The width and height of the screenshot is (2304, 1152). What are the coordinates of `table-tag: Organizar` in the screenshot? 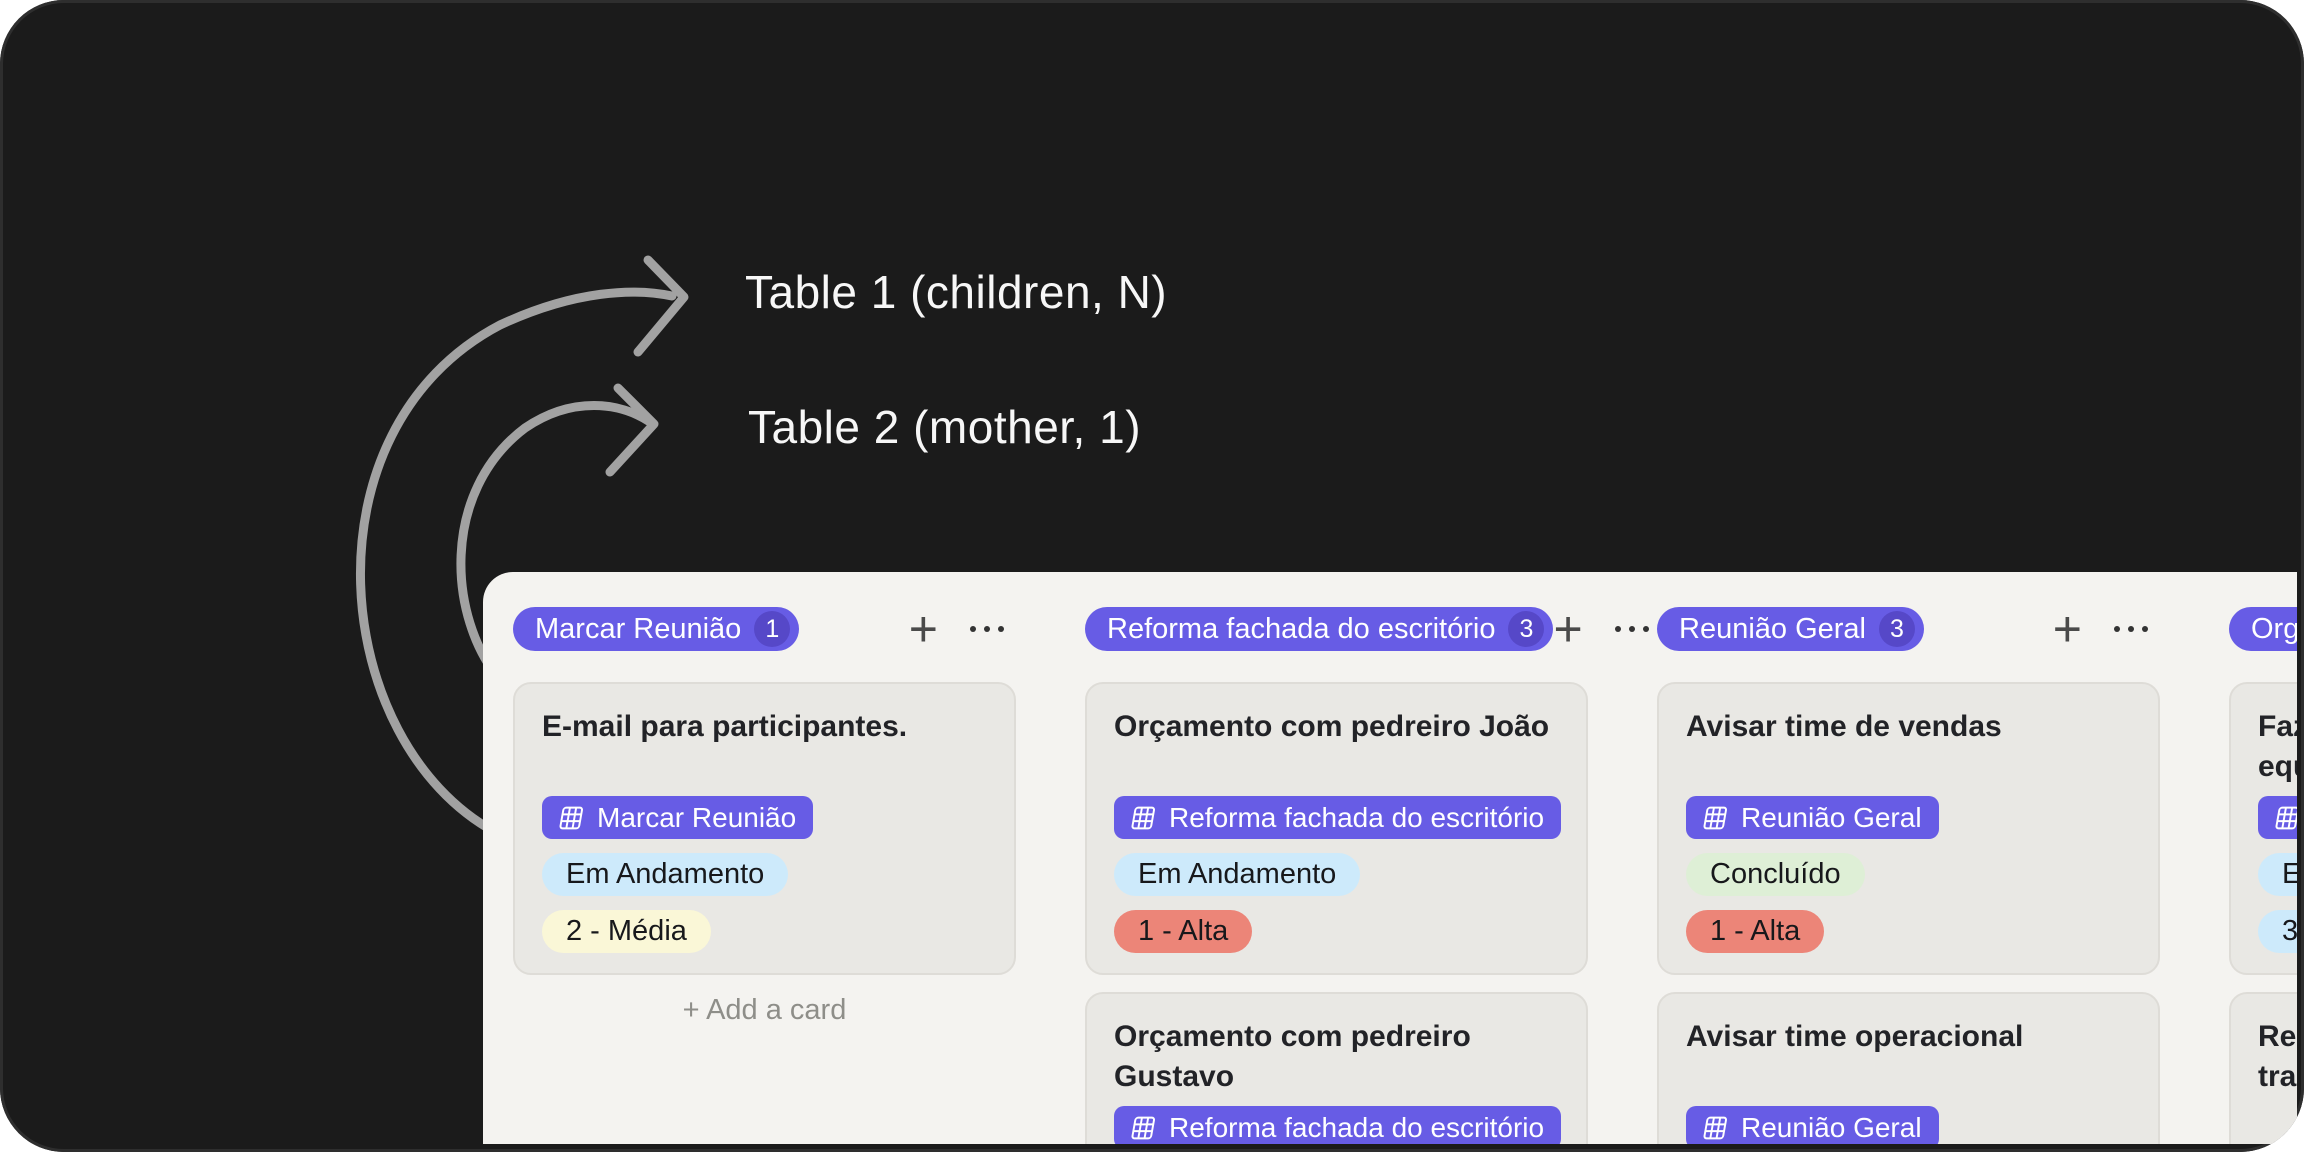 It's located at (2277, 817).